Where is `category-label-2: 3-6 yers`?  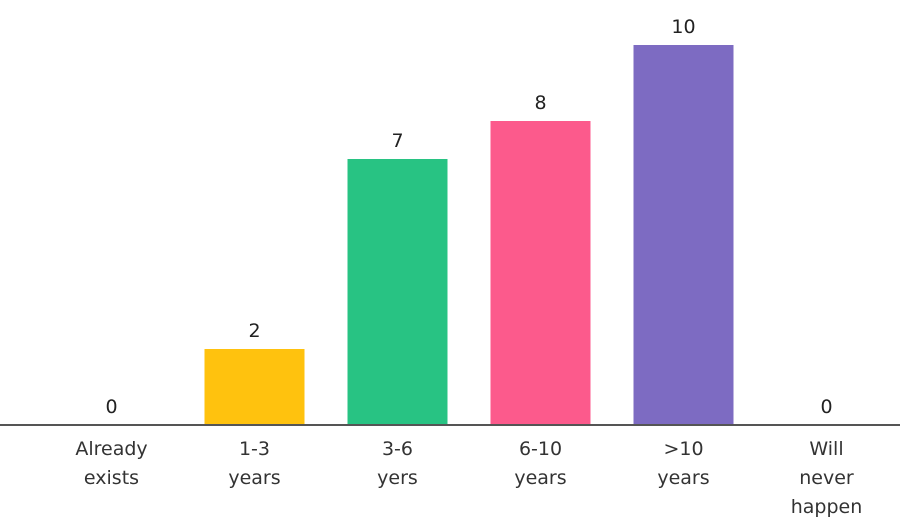 category-label-2: 3-6 yers is located at coordinates (397, 463).